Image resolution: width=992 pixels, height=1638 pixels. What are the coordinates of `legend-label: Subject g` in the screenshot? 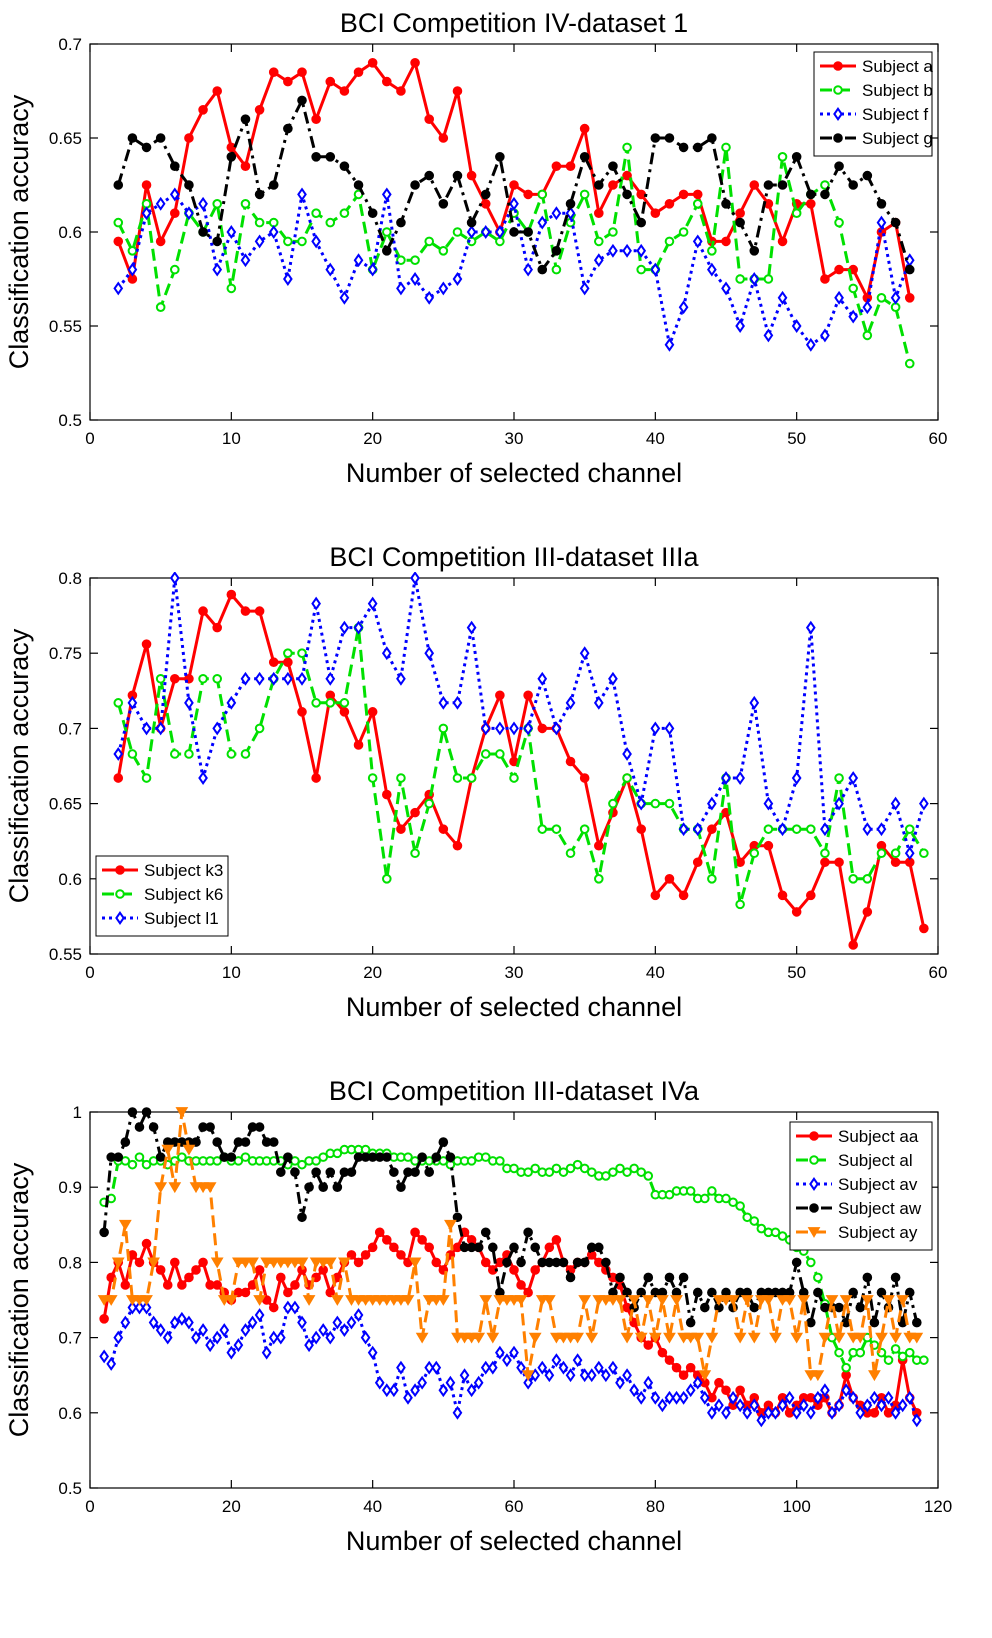 It's located at (897, 138).